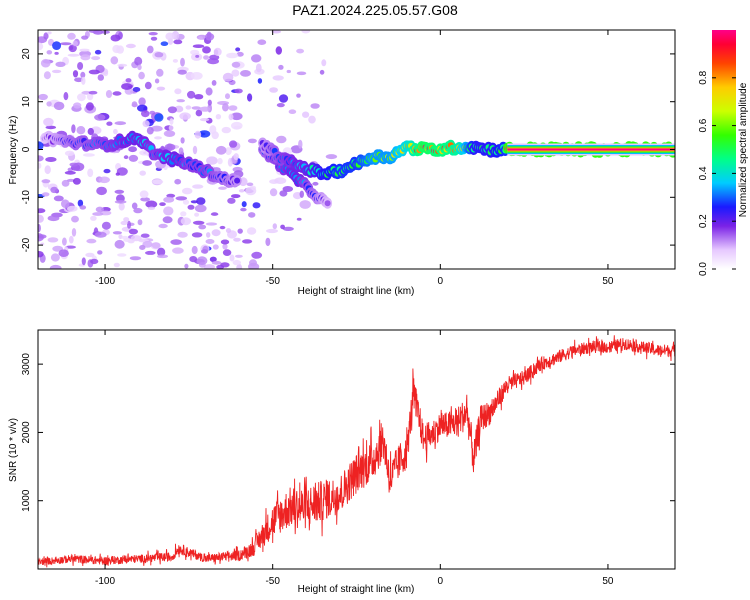 This screenshot has height=600, width=750. What do you see at coordinates (13, 450) in the screenshot?
I see `snr-y-axis-label: SNR (10 * v/v)` at bounding box center [13, 450].